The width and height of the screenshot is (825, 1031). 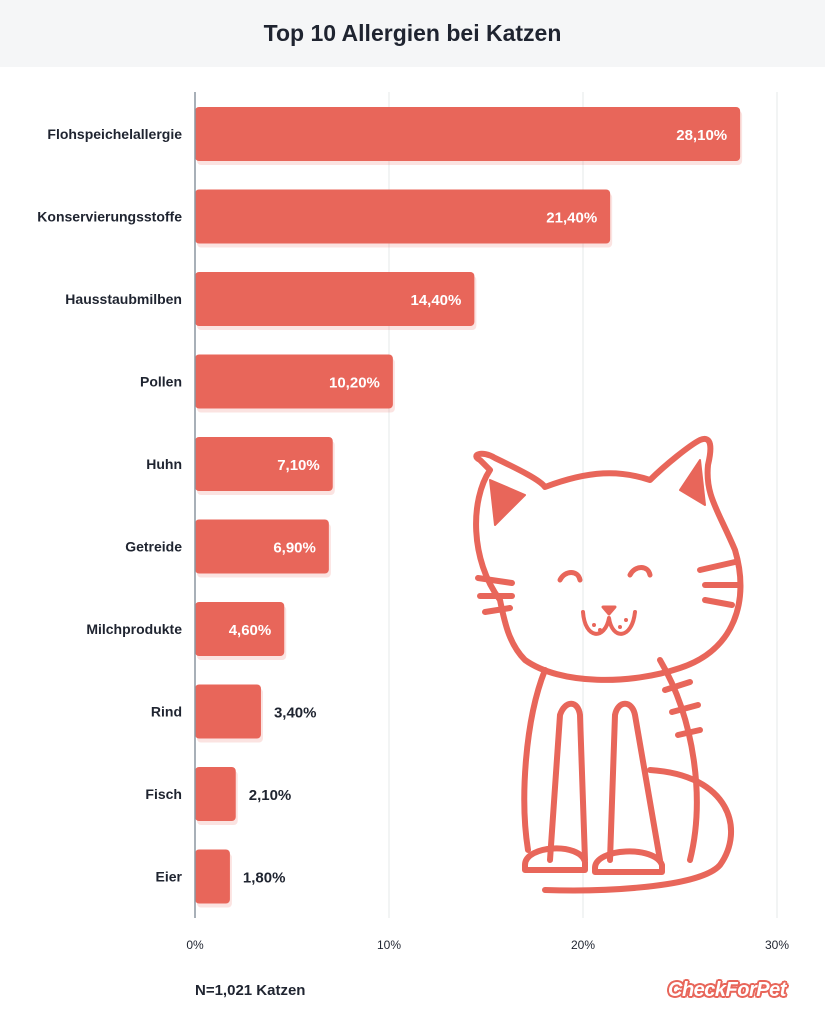 What do you see at coordinates (123, 299) in the screenshot?
I see `category-label: Hausstaubmilben` at bounding box center [123, 299].